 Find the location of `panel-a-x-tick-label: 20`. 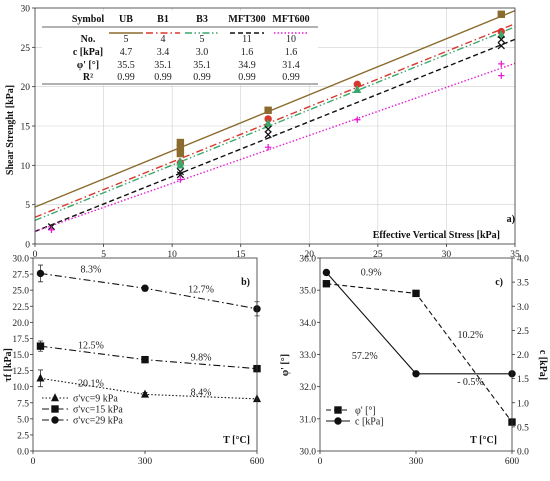

panel-a-x-tick-label: 20 is located at coordinates (310, 255).